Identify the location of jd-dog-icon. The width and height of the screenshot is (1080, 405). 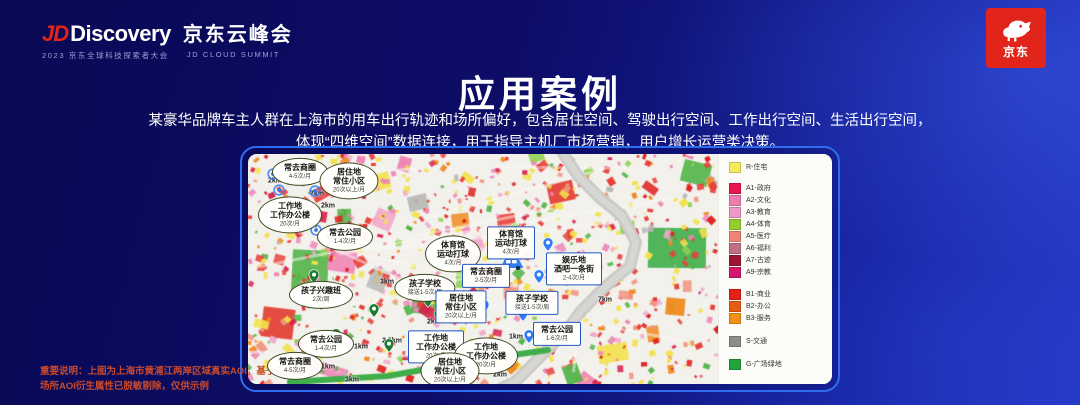
(1016, 29).